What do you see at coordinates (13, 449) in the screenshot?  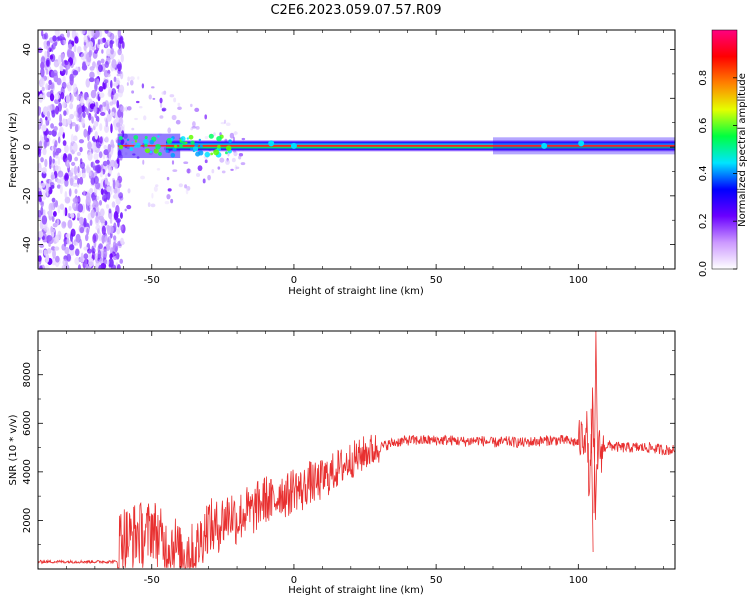 I see `snr-y-label: SNR (10 * v/v)` at bounding box center [13, 449].